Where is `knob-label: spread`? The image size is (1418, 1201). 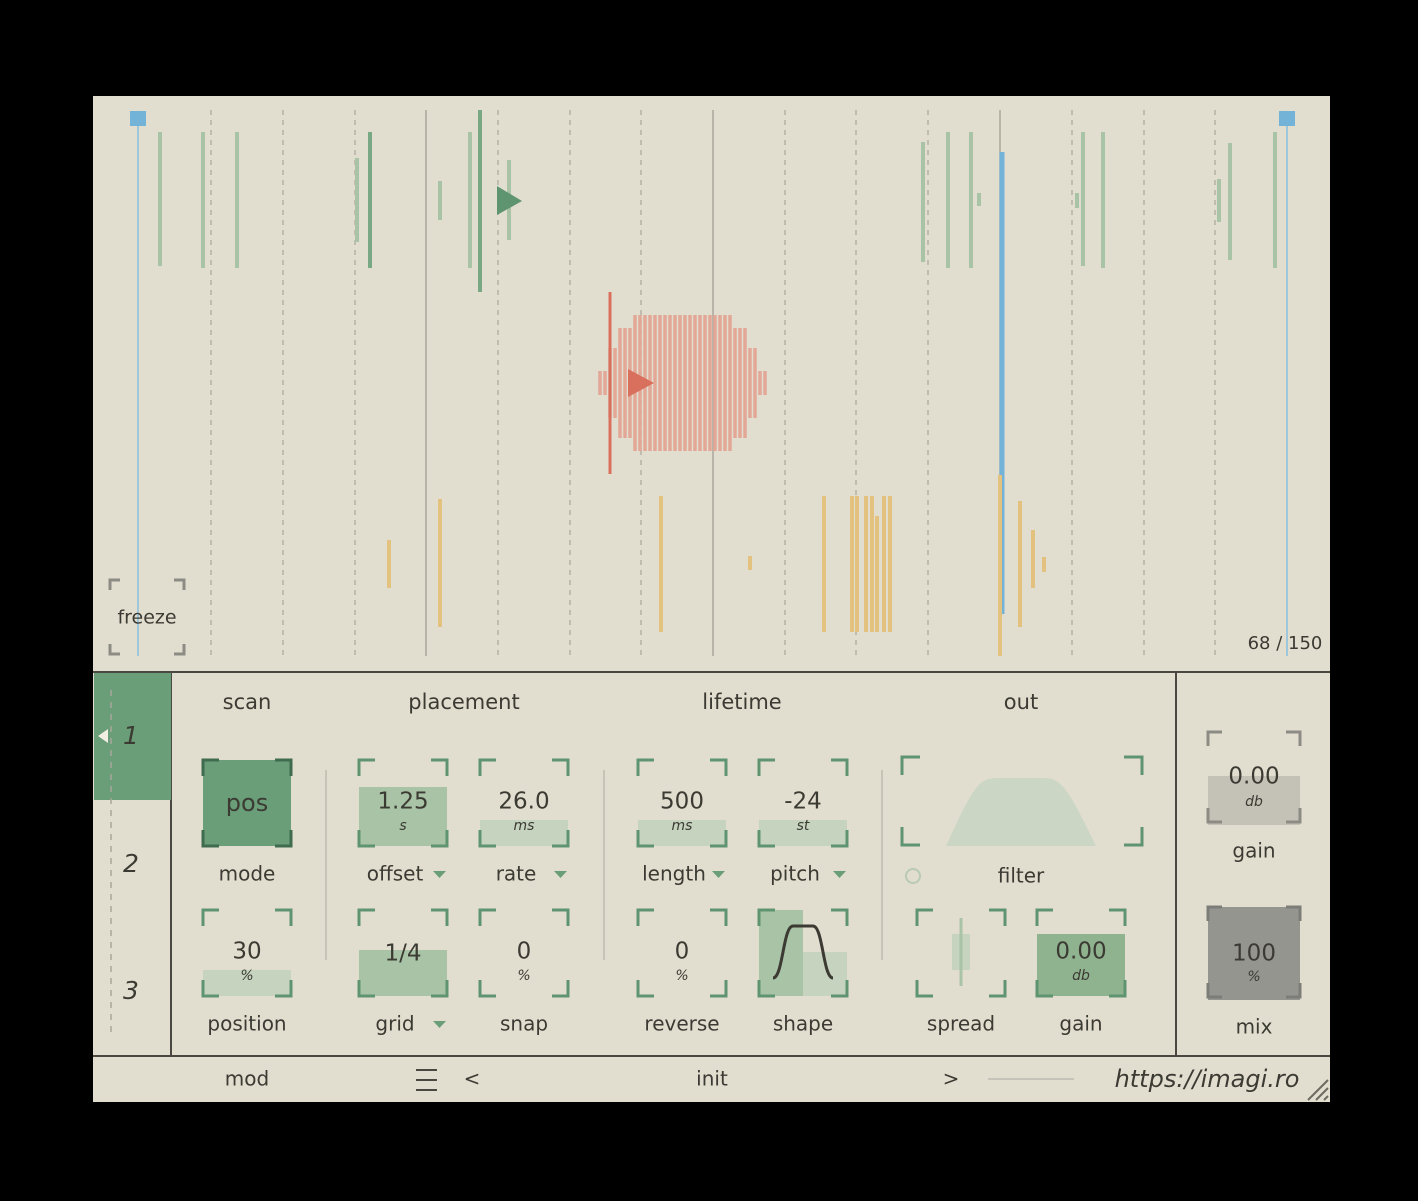
knob-label: spread is located at coordinates (961, 1024).